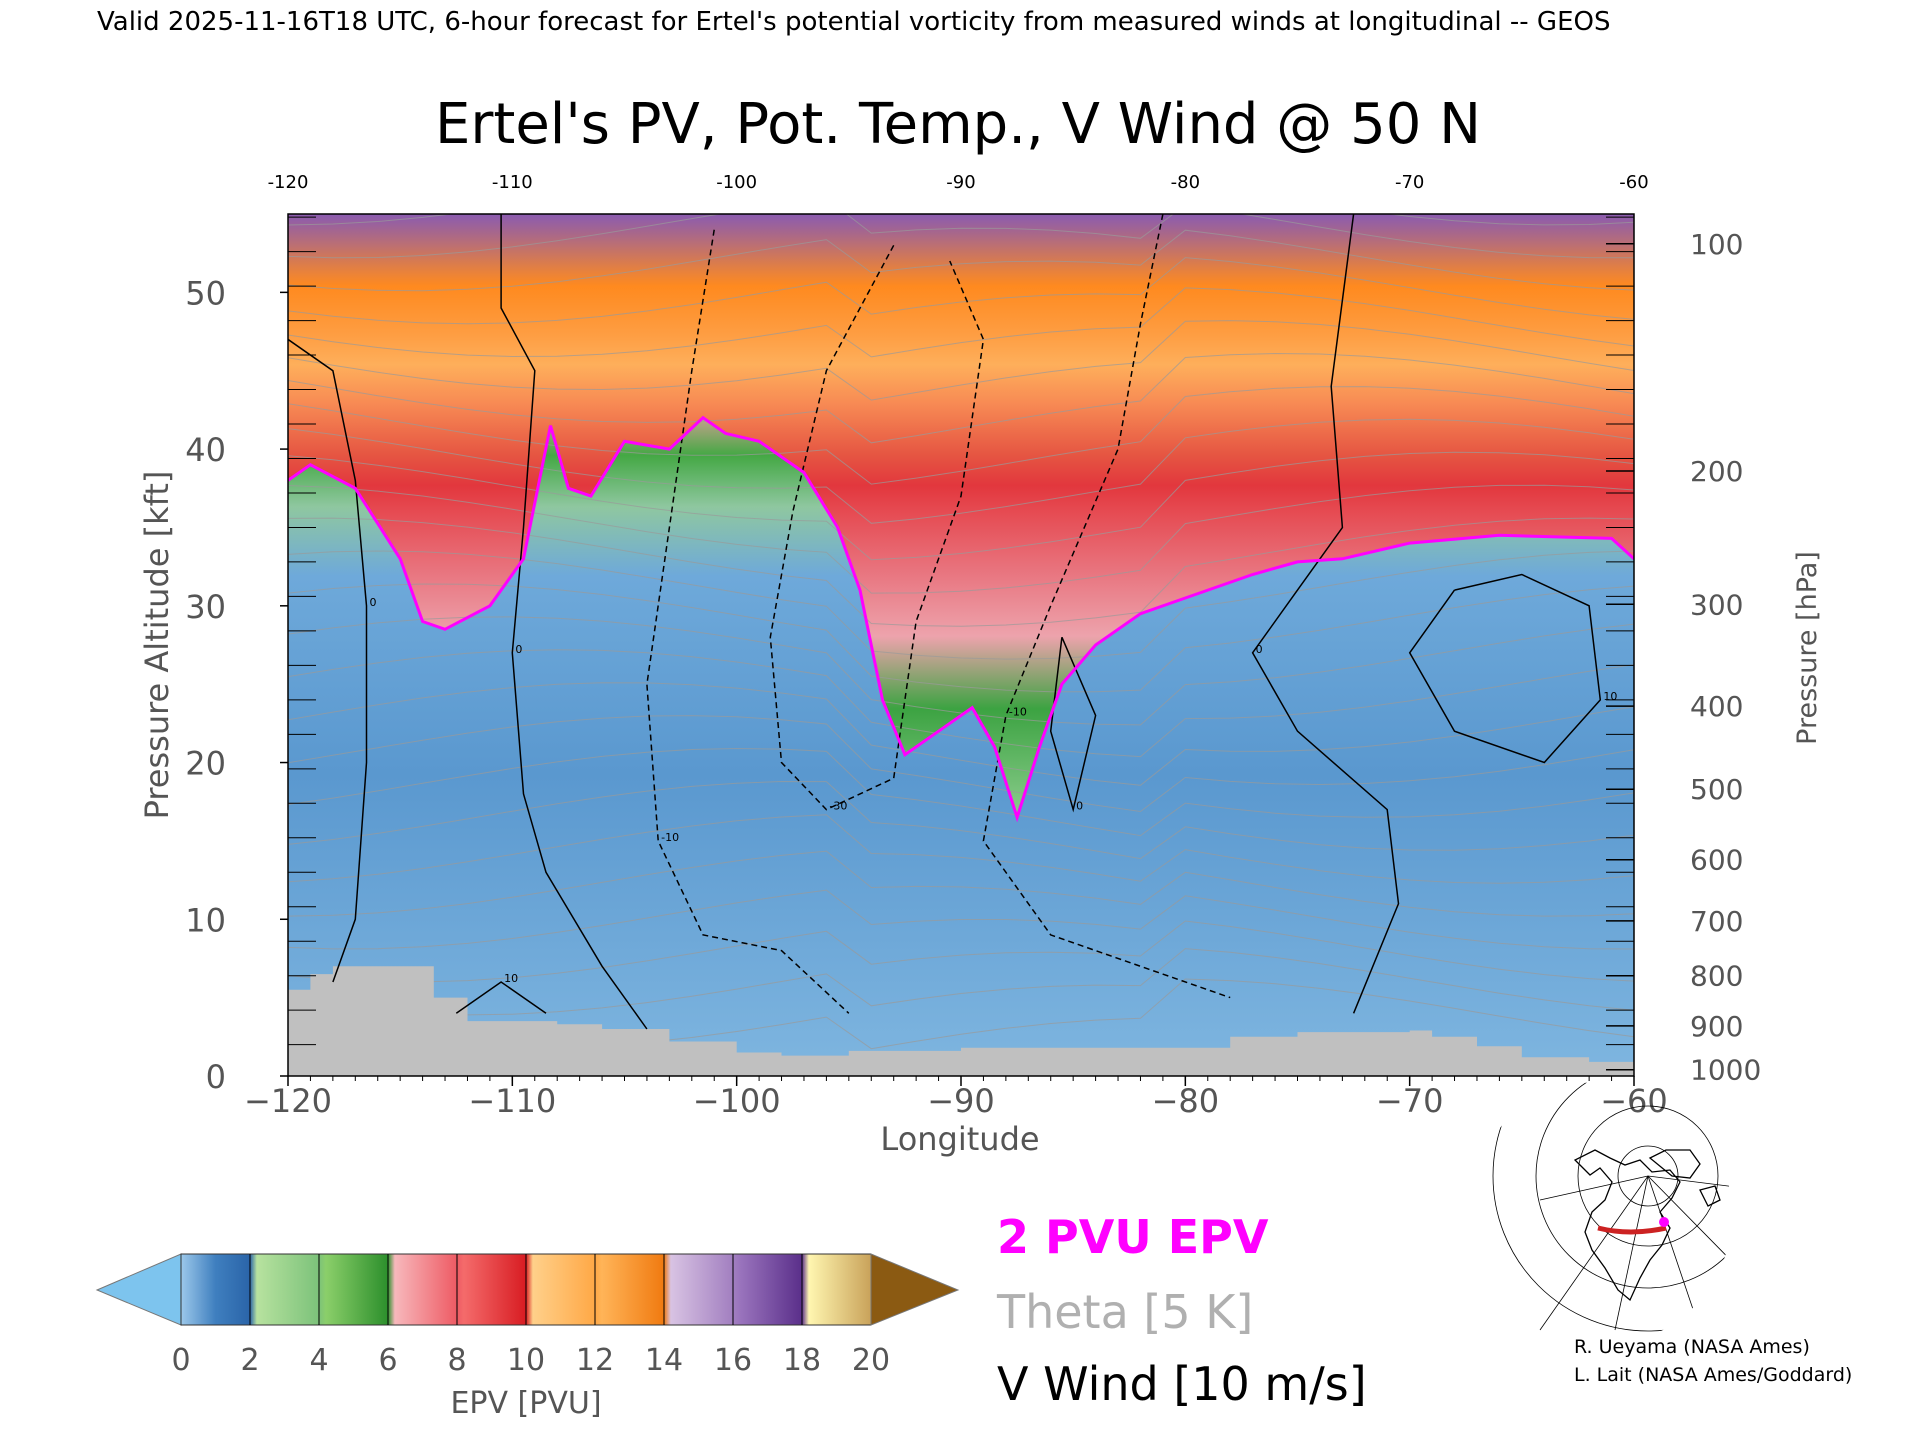  I want to click on colorbar-tick-labels: 0 2 4 6 8 10 12 14 16 18 20, so click(530, 1360).